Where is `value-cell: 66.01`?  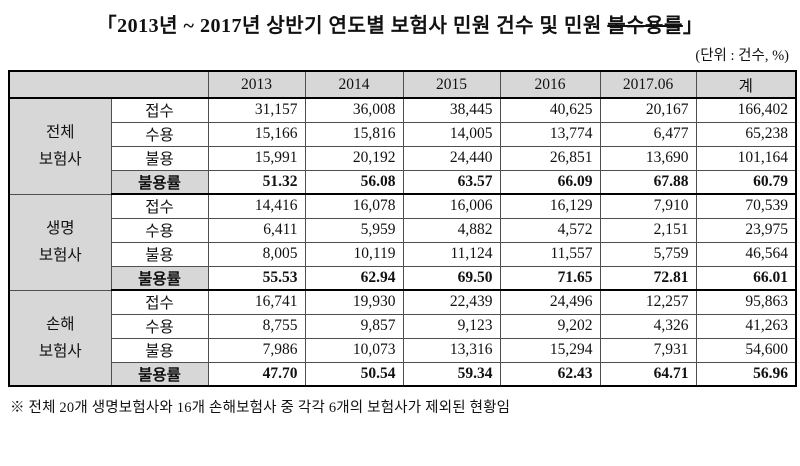
value-cell: 66.01 is located at coordinates (746, 278).